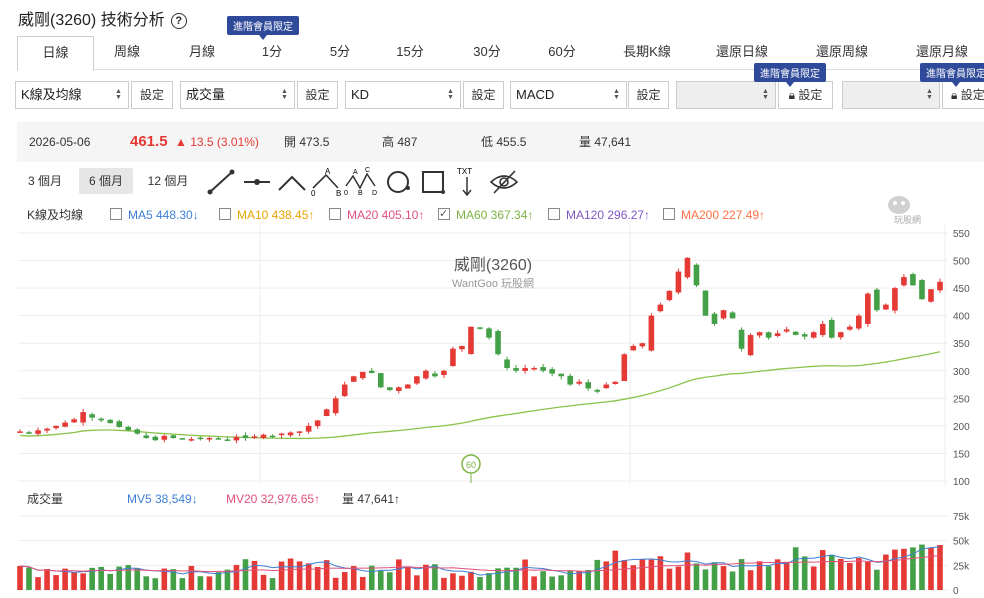  I want to click on abcd-wave-tool-icon: A C 0 B D, so click(361, 182).